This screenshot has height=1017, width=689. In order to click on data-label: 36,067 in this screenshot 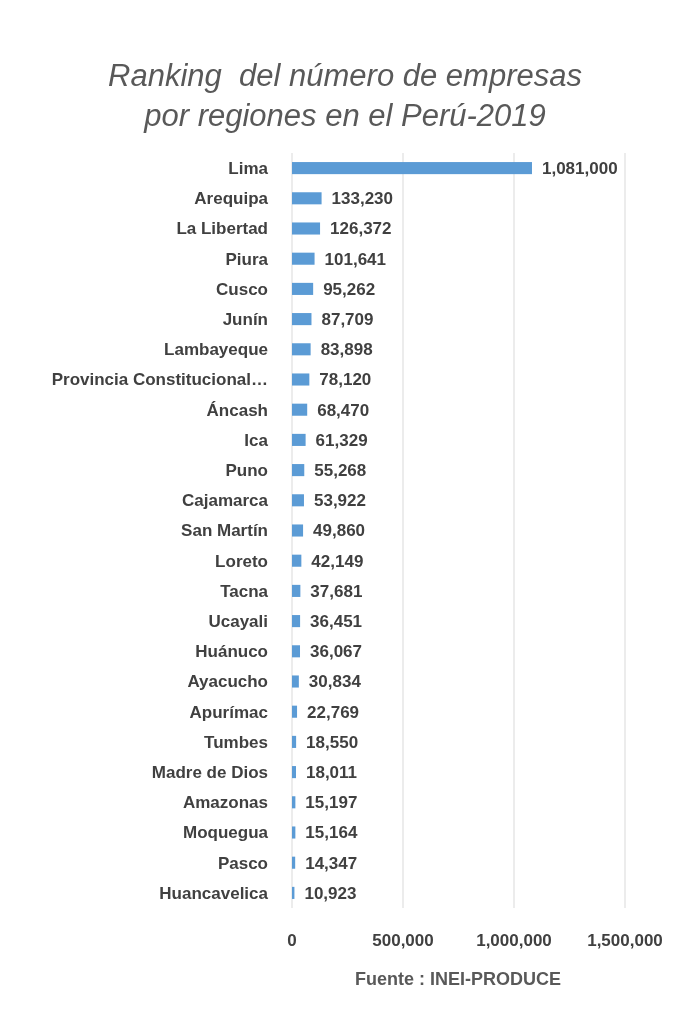, I will do `click(336, 652)`.